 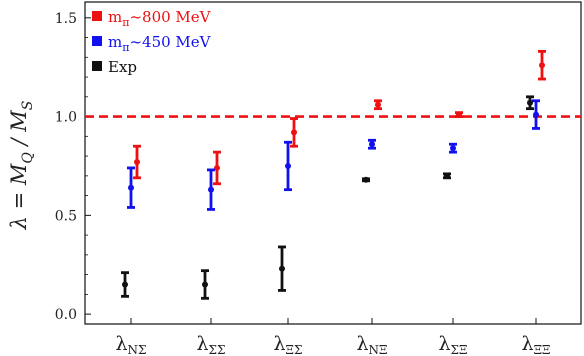 I want to click on y-tick-label-1: 0.5, so click(x=66, y=216).